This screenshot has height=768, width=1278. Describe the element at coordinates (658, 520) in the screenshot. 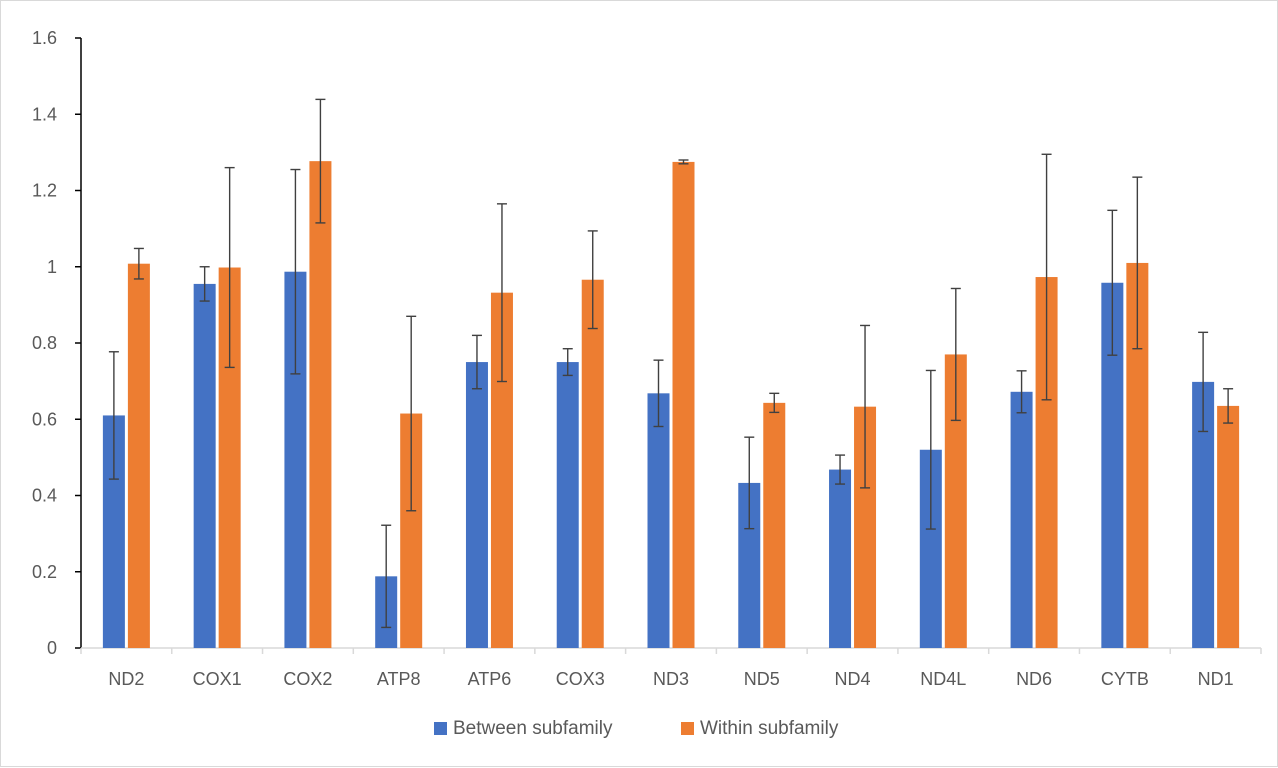

I see `bar-between-nd3` at that location.